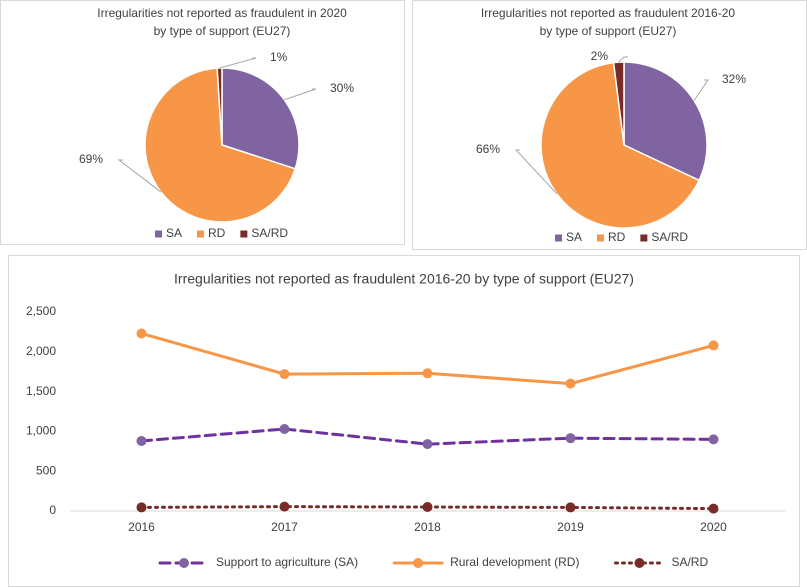  What do you see at coordinates (52, 510) in the screenshot?
I see `y-tick-label: 0` at bounding box center [52, 510].